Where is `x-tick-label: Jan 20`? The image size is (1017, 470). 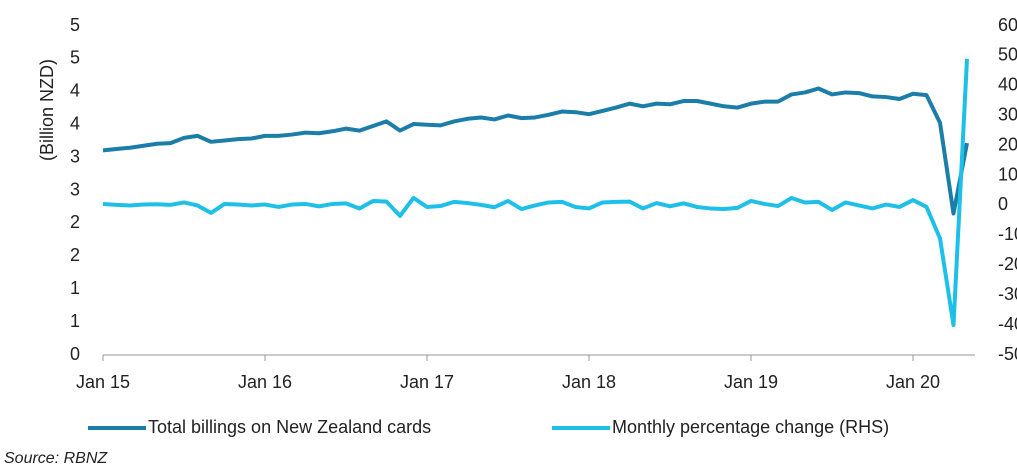
x-tick-label: Jan 20 is located at coordinates (913, 382).